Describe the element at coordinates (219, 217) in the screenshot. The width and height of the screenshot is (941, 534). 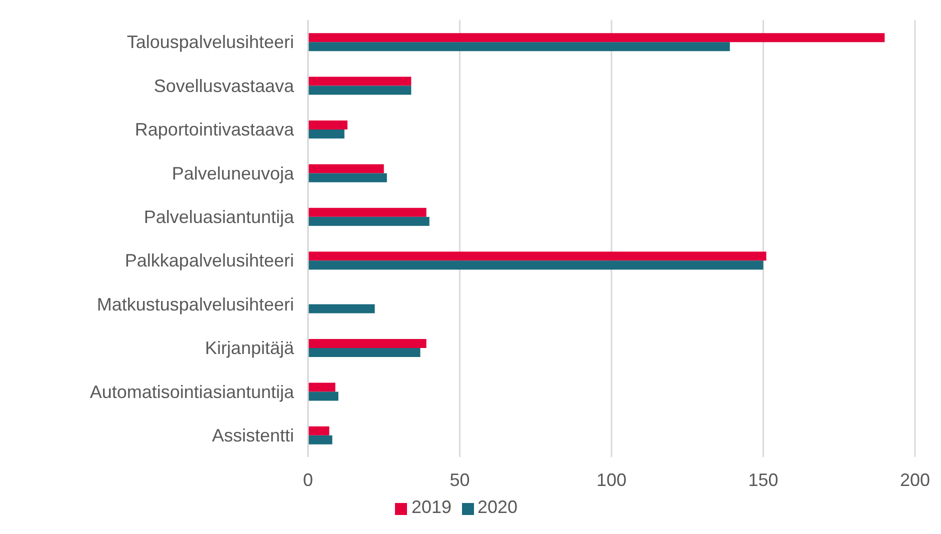
I see `y-tick-label: Palveluasiantuntija` at that location.